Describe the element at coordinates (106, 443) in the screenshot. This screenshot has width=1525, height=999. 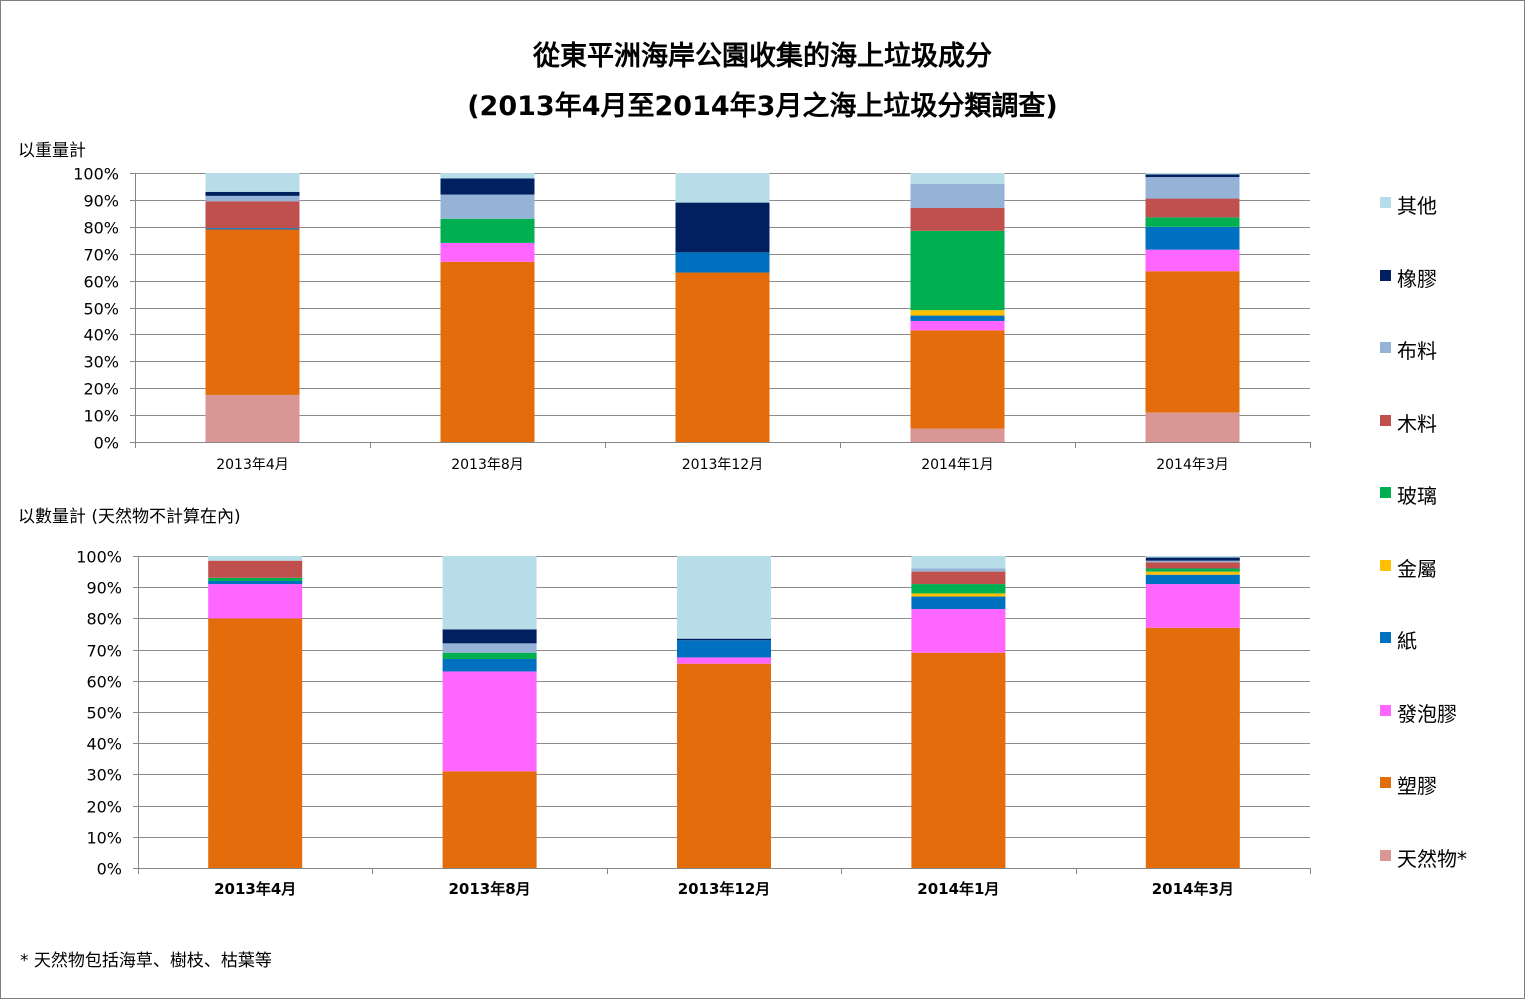
I see `weight-y-tick-label: 0%` at that location.